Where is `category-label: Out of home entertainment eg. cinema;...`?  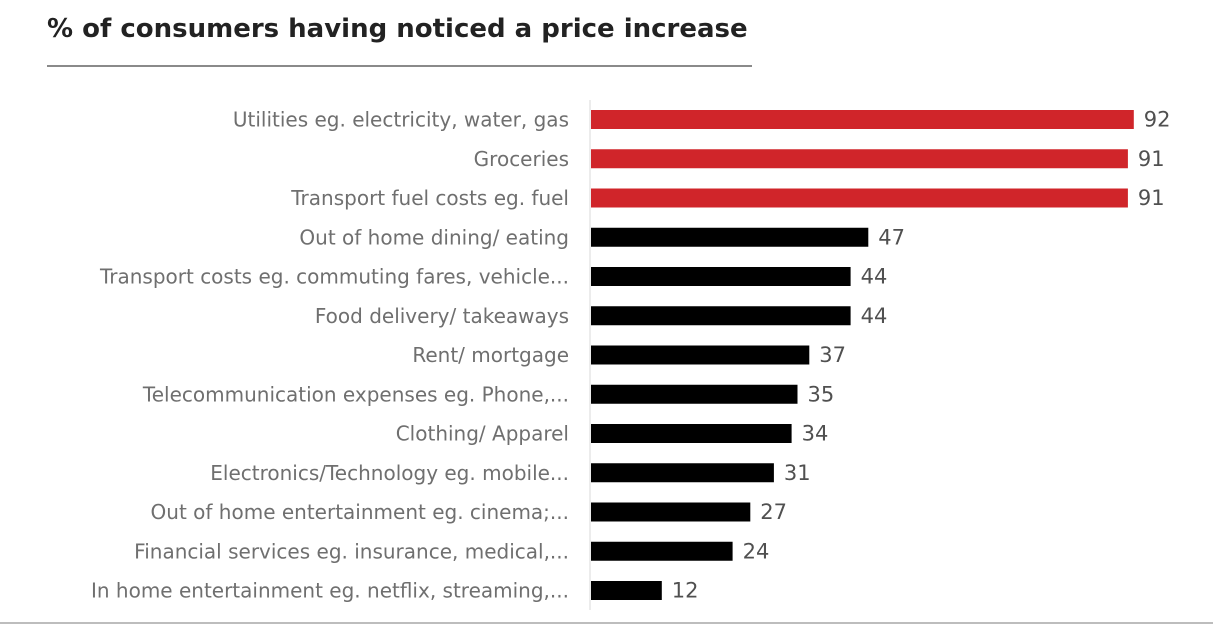
category-label: Out of home entertainment eg. cinema;... is located at coordinates (360, 512).